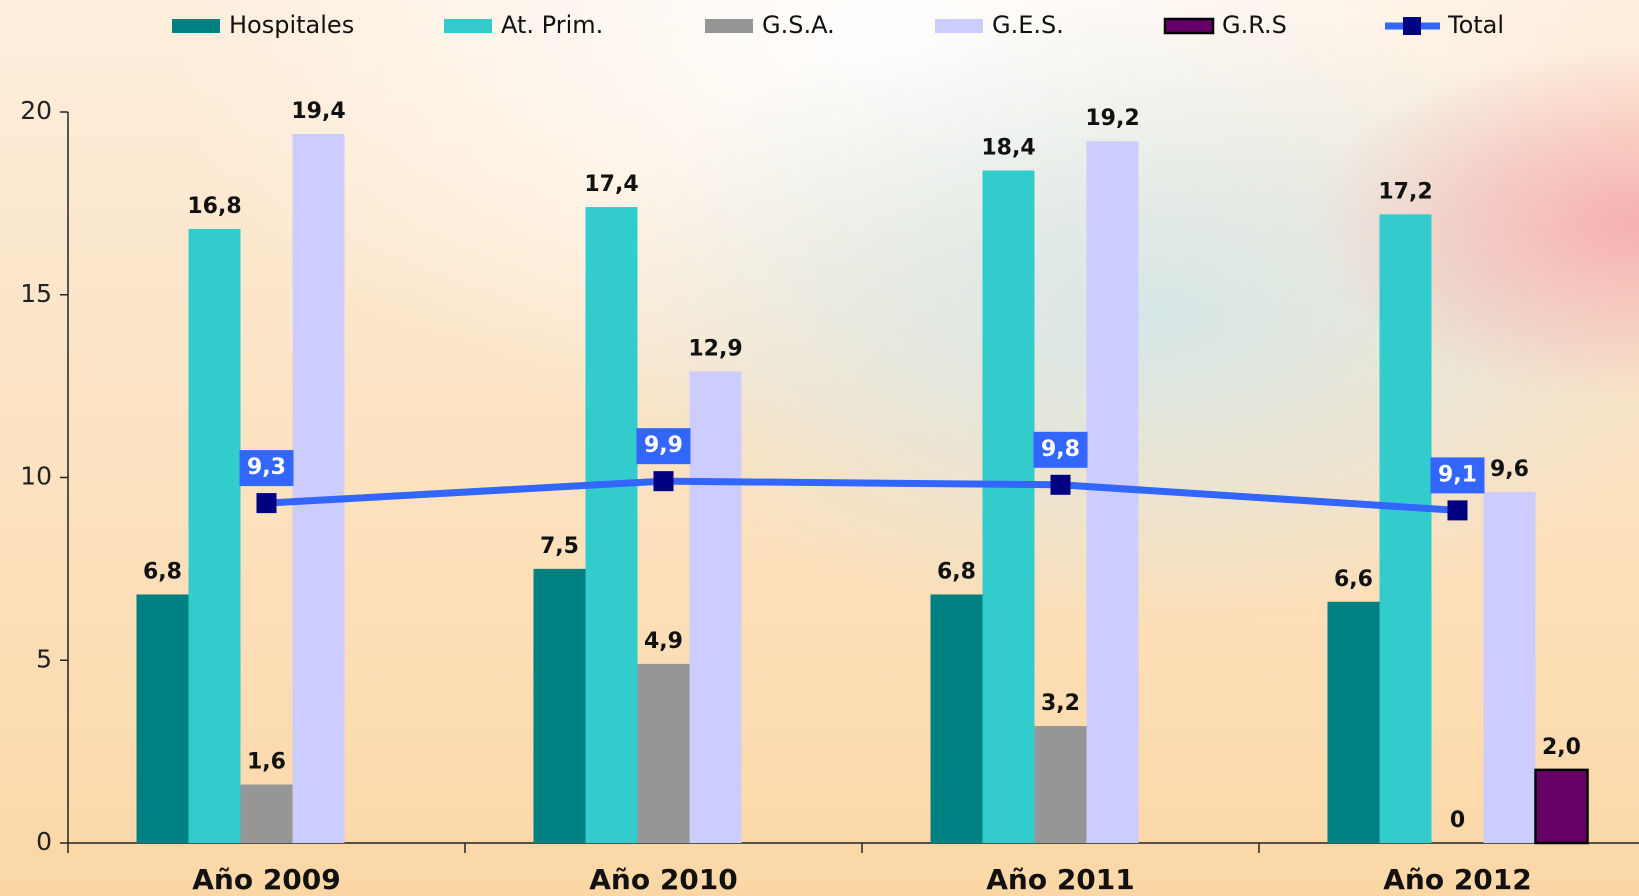  What do you see at coordinates (266, 879) in the screenshot?
I see `x-tick-label: Año 2009` at bounding box center [266, 879].